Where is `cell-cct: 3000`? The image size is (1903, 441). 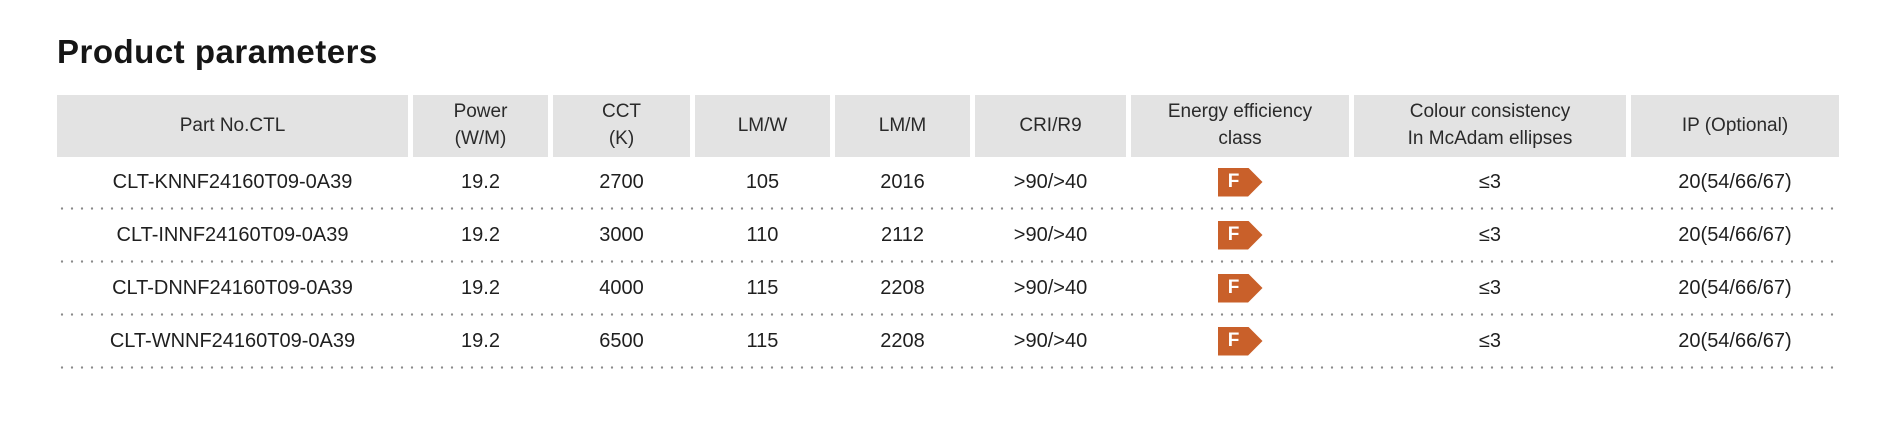 cell-cct: 3000 is located at coordinates (621, 234).